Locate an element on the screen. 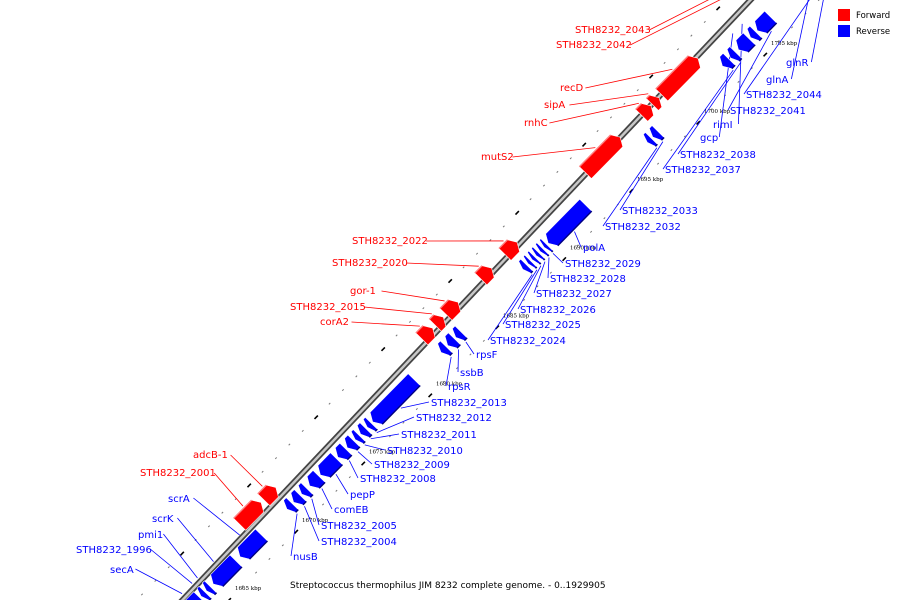 The image size is (900, 600). forward-gene-label: STH8232_2020 is located at coordinates (370, 263).